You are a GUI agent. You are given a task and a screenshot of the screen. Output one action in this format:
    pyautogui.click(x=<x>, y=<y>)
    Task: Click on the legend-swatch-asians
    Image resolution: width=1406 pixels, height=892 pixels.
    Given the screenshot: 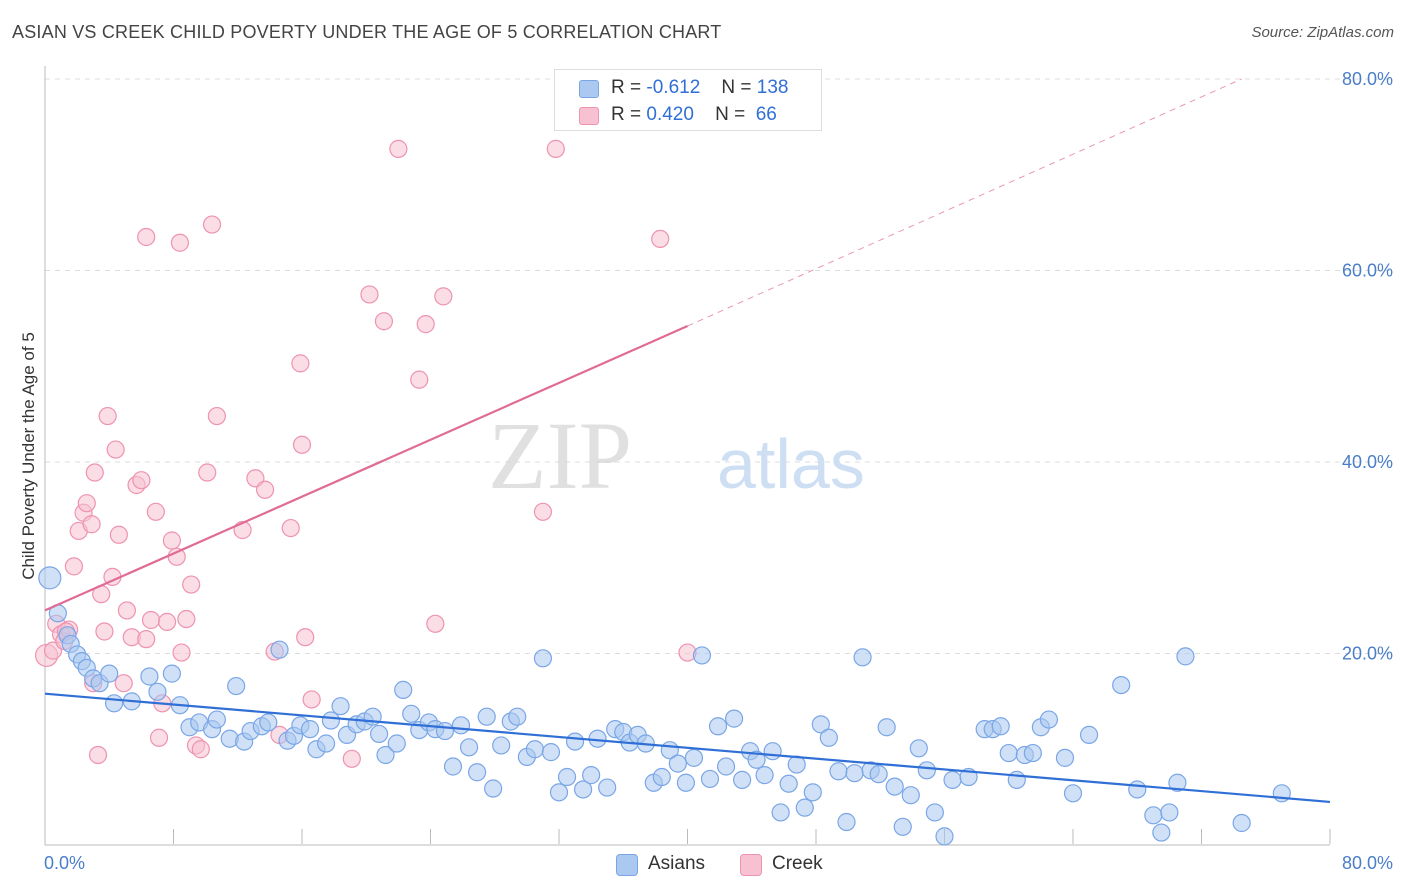 What is the action you would take?
    pyautogui.click(x=589, y=89)
    